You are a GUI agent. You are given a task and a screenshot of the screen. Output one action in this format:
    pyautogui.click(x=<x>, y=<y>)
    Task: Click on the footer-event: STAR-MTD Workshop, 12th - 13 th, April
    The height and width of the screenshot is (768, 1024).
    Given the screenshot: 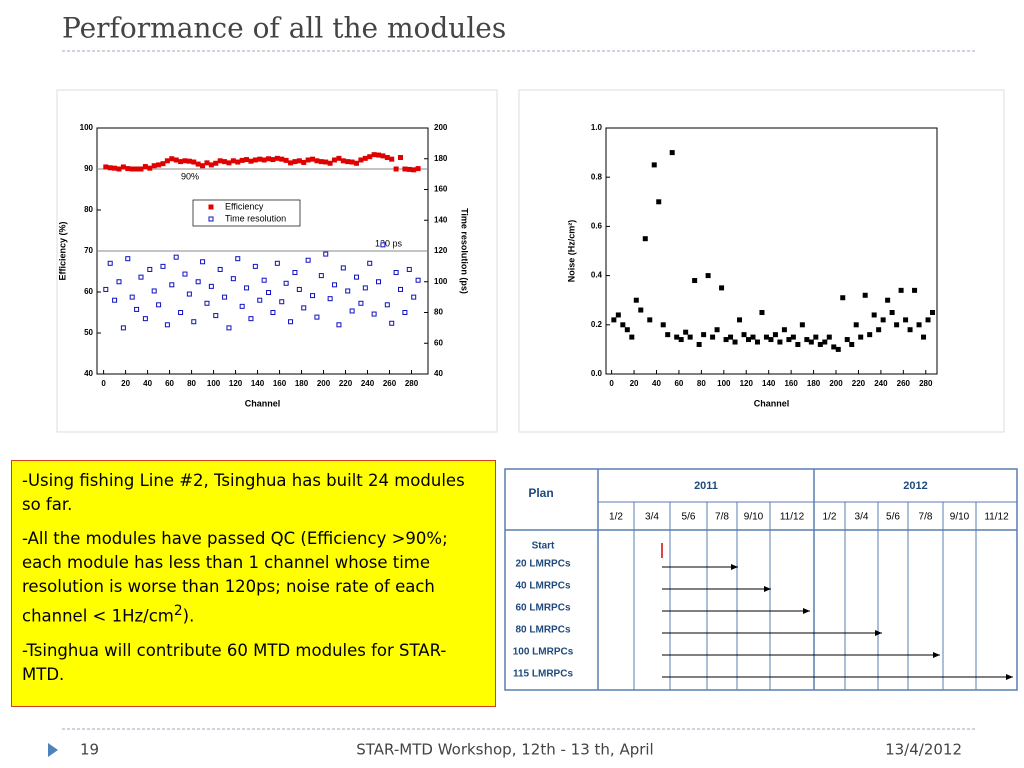 What is the action you would take?
    pyautogui.click(x=504, y=750)
    